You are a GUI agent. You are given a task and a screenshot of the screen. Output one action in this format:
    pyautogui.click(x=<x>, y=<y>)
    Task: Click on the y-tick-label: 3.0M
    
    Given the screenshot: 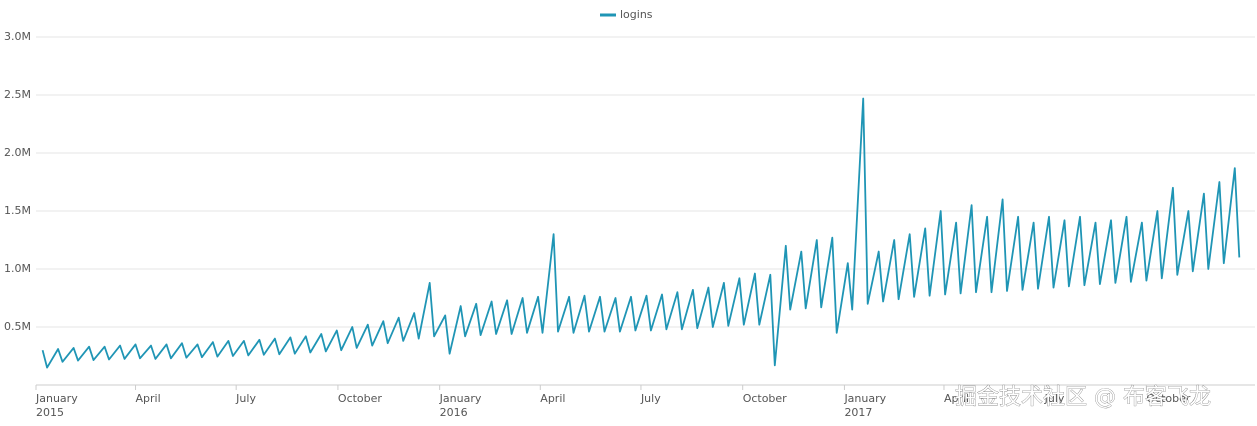 What is the action you would take?
    pyautogui.click(x=17, y=36)
    